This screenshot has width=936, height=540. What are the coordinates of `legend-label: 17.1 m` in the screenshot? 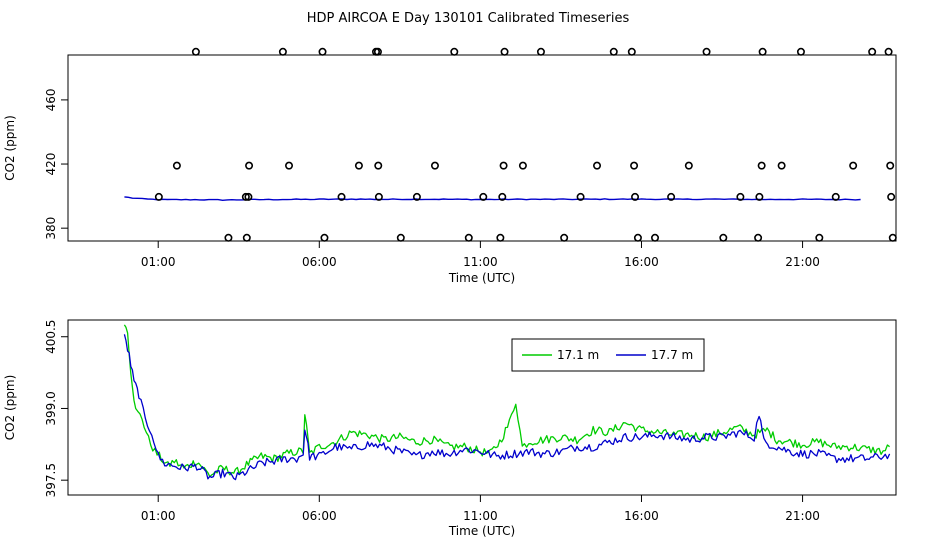 It's located at (578, 355).